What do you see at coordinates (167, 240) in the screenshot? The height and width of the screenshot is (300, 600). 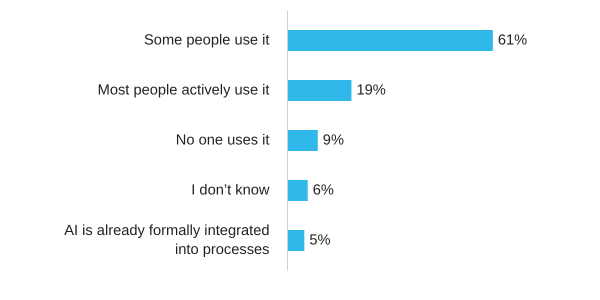 I see `y-tick-label: AI is already formally integrated into processes` at bounding box center [167, 240].